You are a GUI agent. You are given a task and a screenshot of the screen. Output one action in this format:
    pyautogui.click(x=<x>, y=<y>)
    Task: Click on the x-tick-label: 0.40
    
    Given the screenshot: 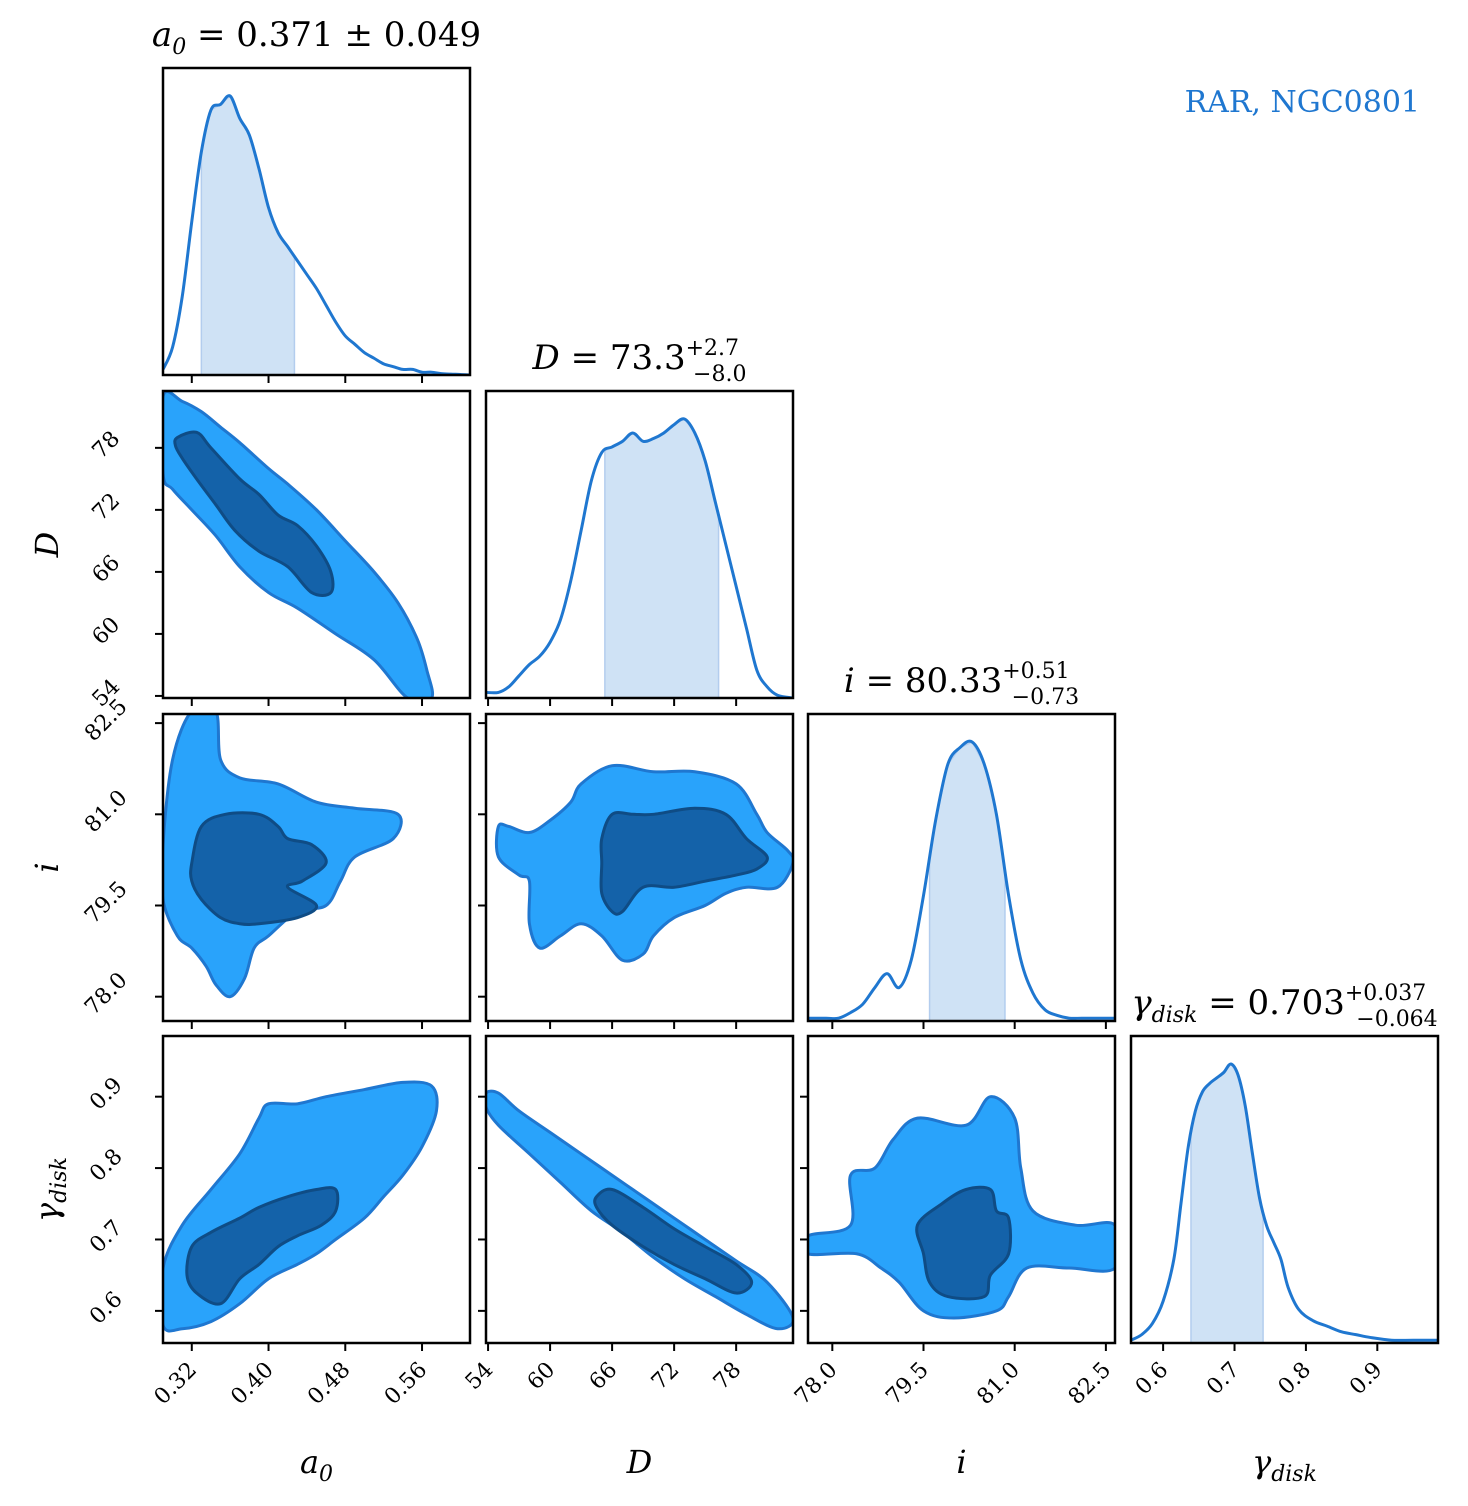 What is the action you would take?
    pyautogui.click(x=252, y=1384)
    